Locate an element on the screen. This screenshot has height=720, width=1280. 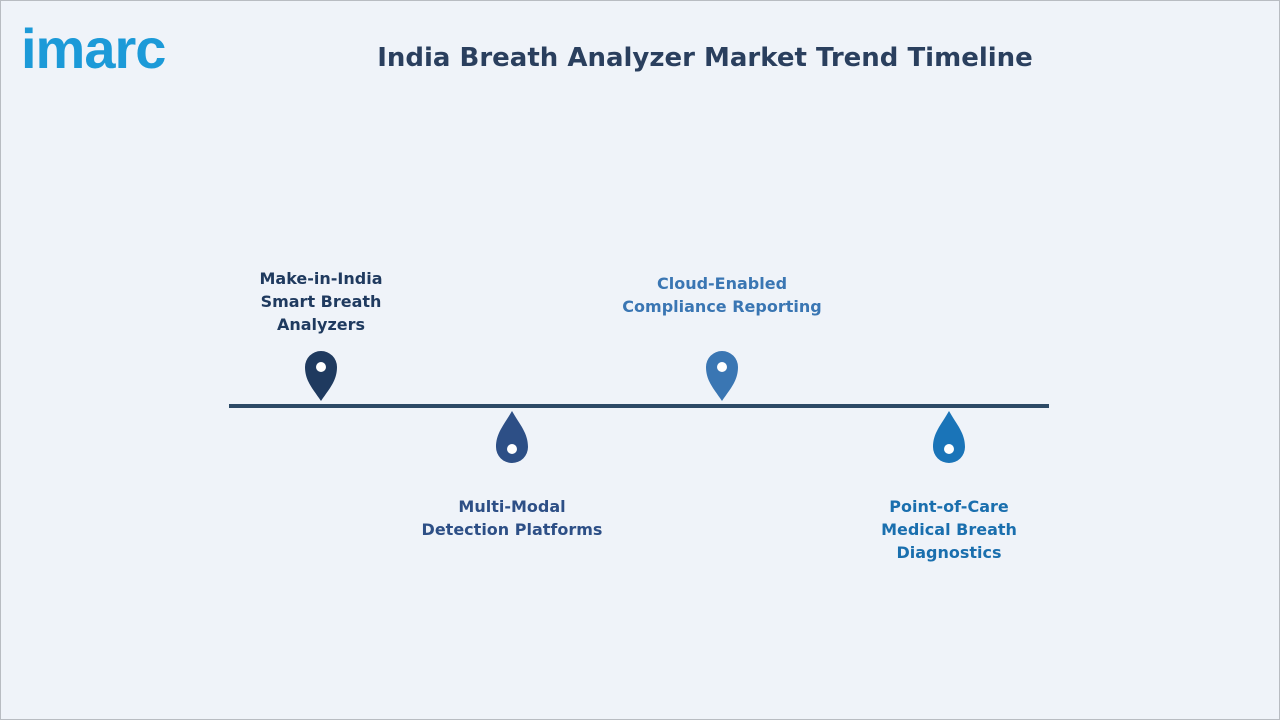
item-label: Multi-Modal Detection Platforms is located at coordinates (512, 518).